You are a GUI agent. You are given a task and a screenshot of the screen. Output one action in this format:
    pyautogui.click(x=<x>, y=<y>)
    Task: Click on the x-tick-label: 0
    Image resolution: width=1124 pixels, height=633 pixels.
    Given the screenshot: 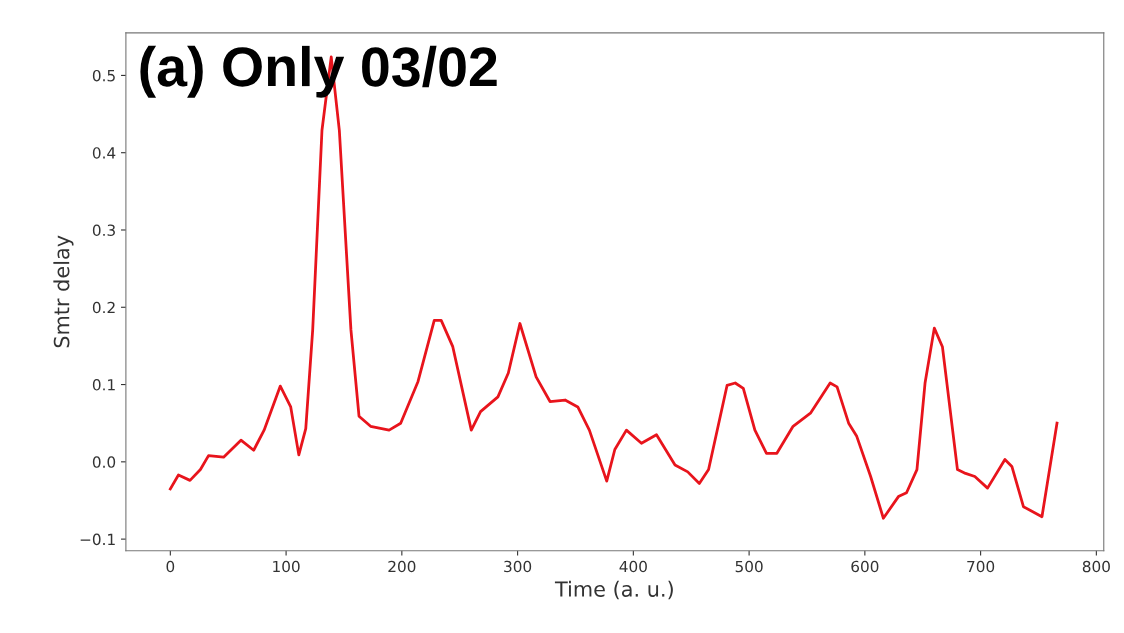 What is the action you would take?
    pyautogui.click(x=170, y=566)
    